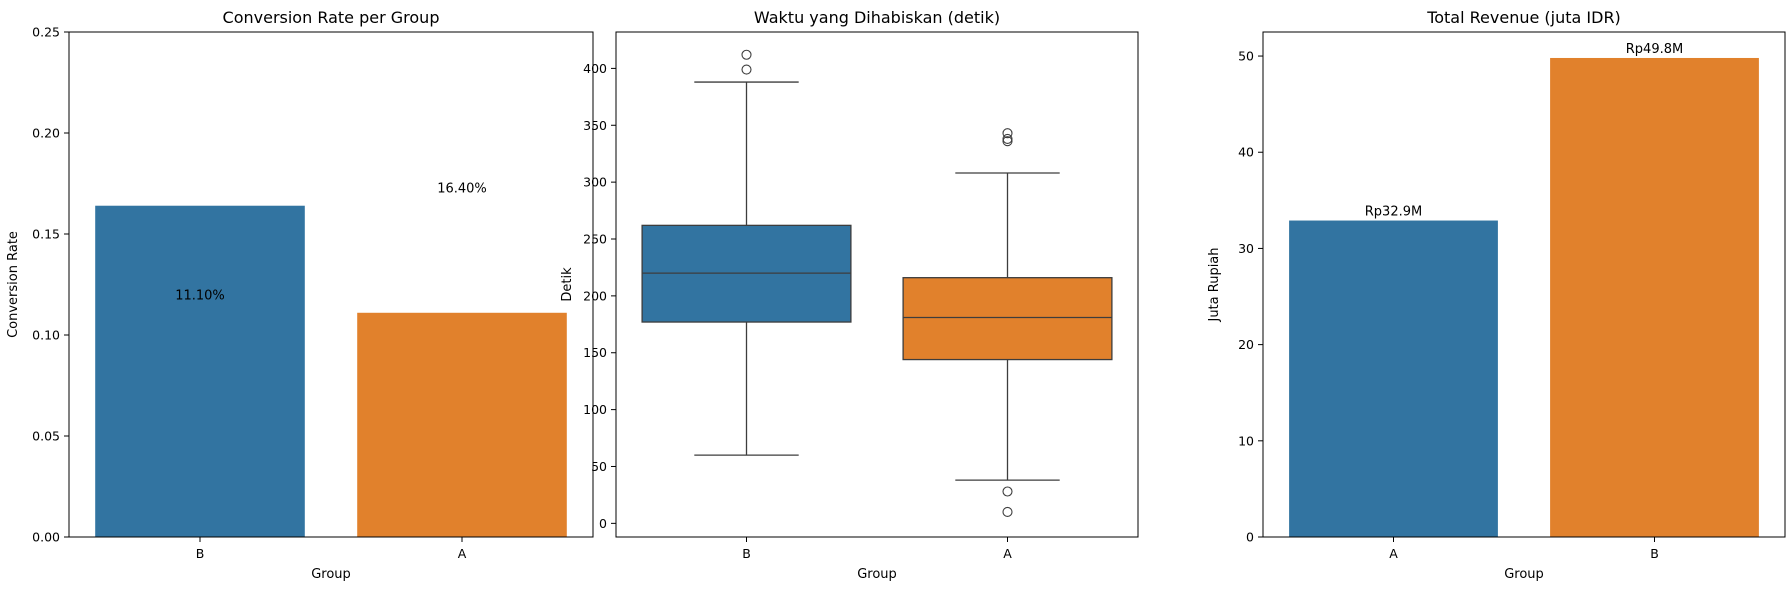 The image size is (1790, 590). What do you see at coordinates (1246, 344) in the screenshot?
I see `y-tick-label: 20` at bounding box center [1246, 344].